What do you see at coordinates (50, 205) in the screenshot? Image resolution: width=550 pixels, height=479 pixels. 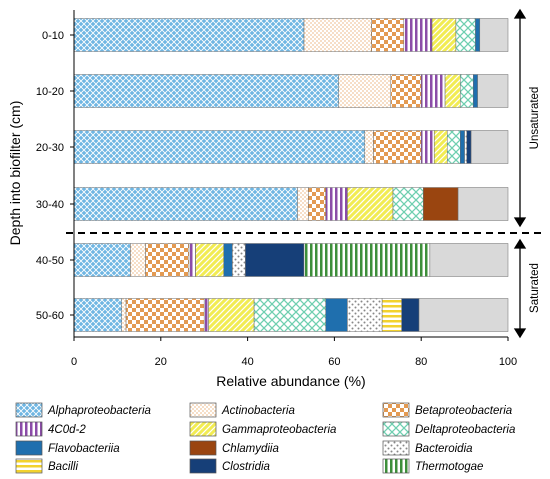 I see `y-tick-label: 30-40` at bounding box center [50, 205].